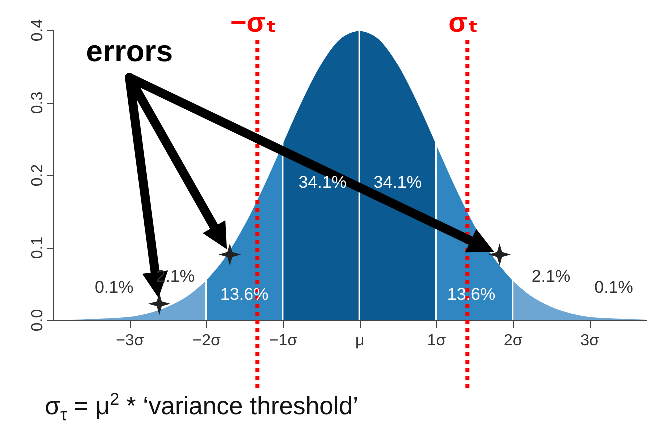 The height and width of the screenshot is (435, 647). I want to click on y-tick-label: 0.4, so click(38, 30).